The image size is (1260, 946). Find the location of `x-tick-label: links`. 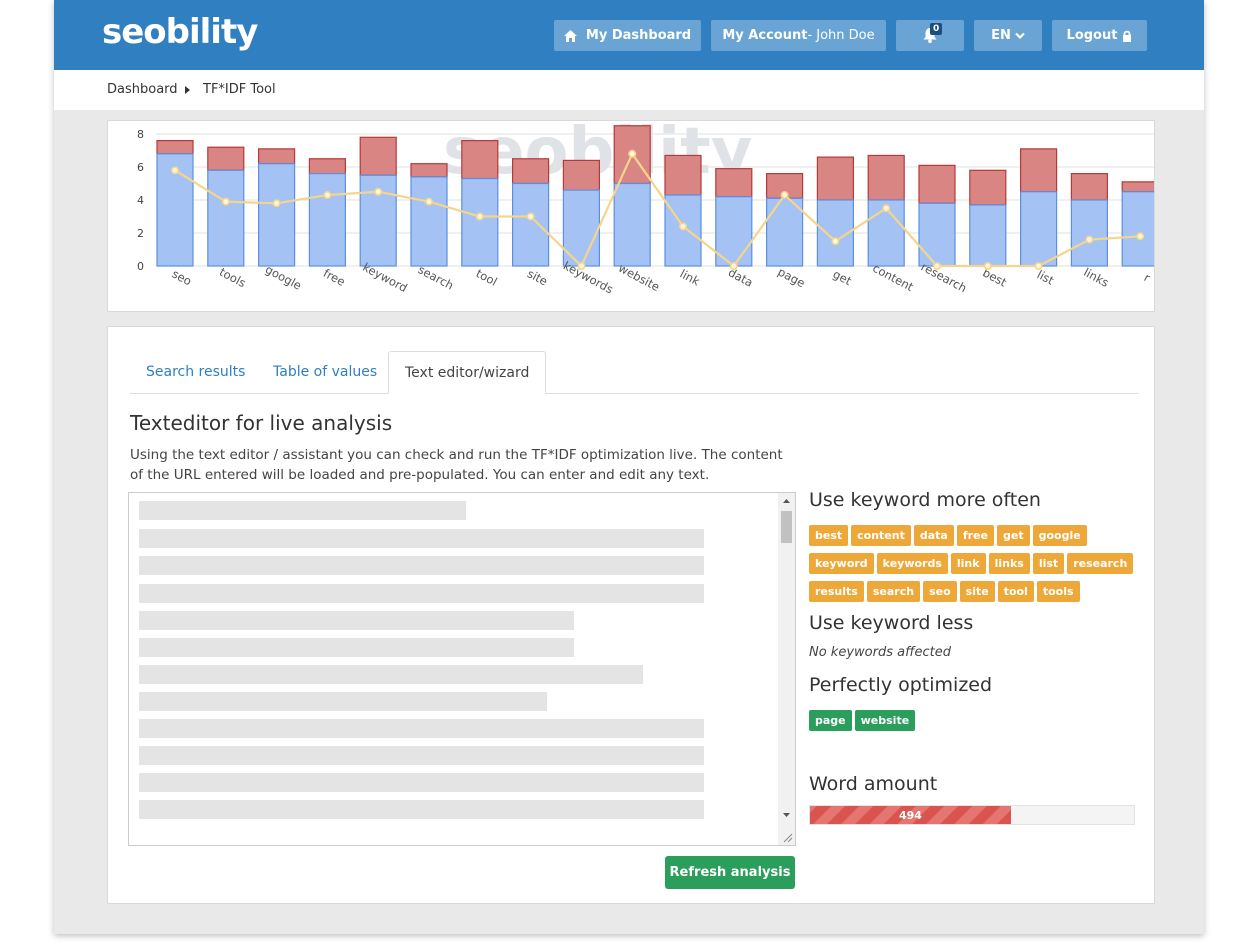

x-tick-label: links is located at coordinates (1096, 277).